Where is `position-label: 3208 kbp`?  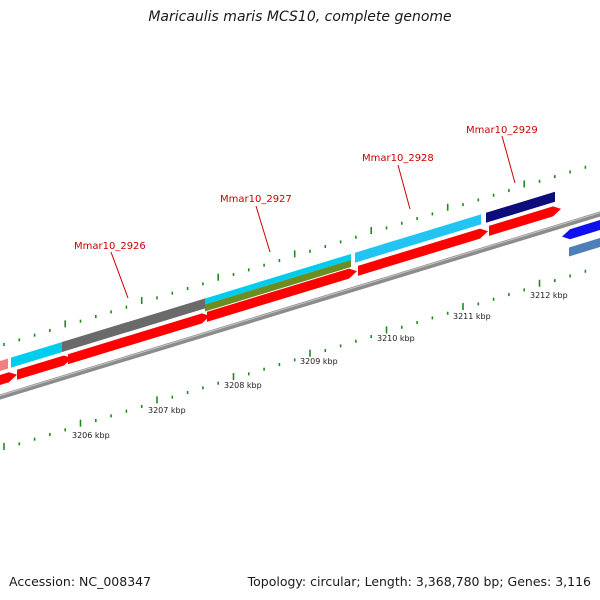 position-label: 3208 kbp is located at coordinates (243, 385).